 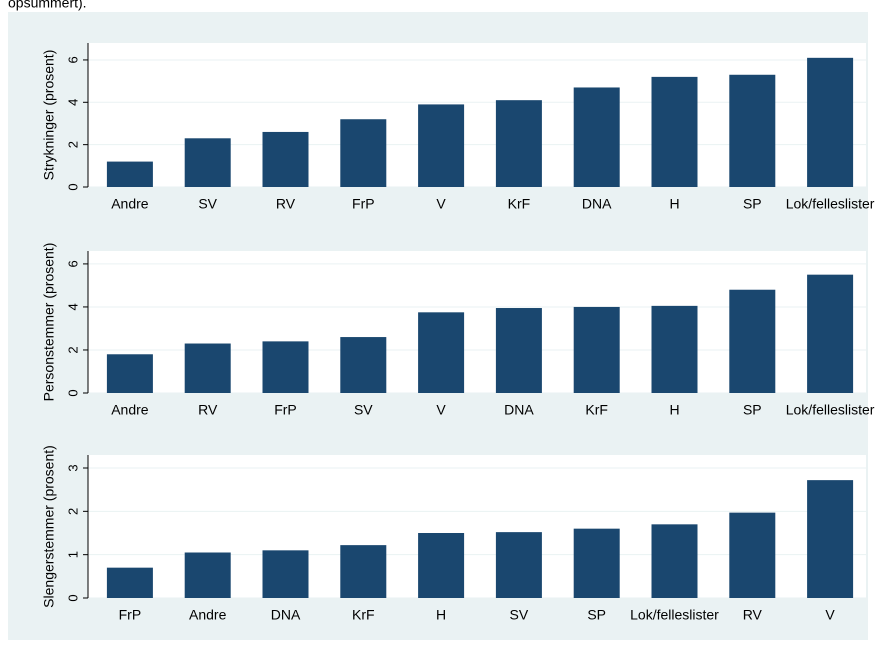 I want to click on caption: opsummert)., so click(x=47, y=5).